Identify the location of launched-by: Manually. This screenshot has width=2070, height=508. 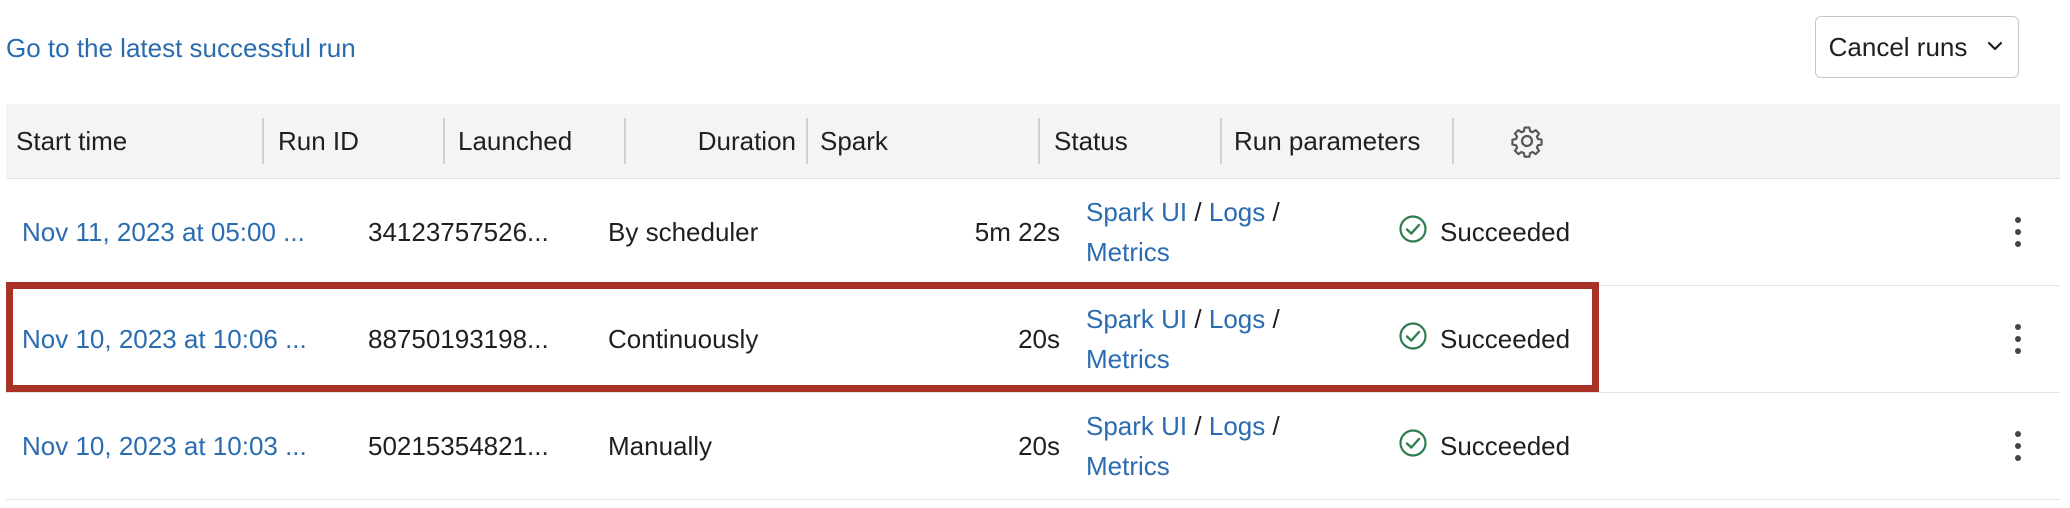
(660, 445).